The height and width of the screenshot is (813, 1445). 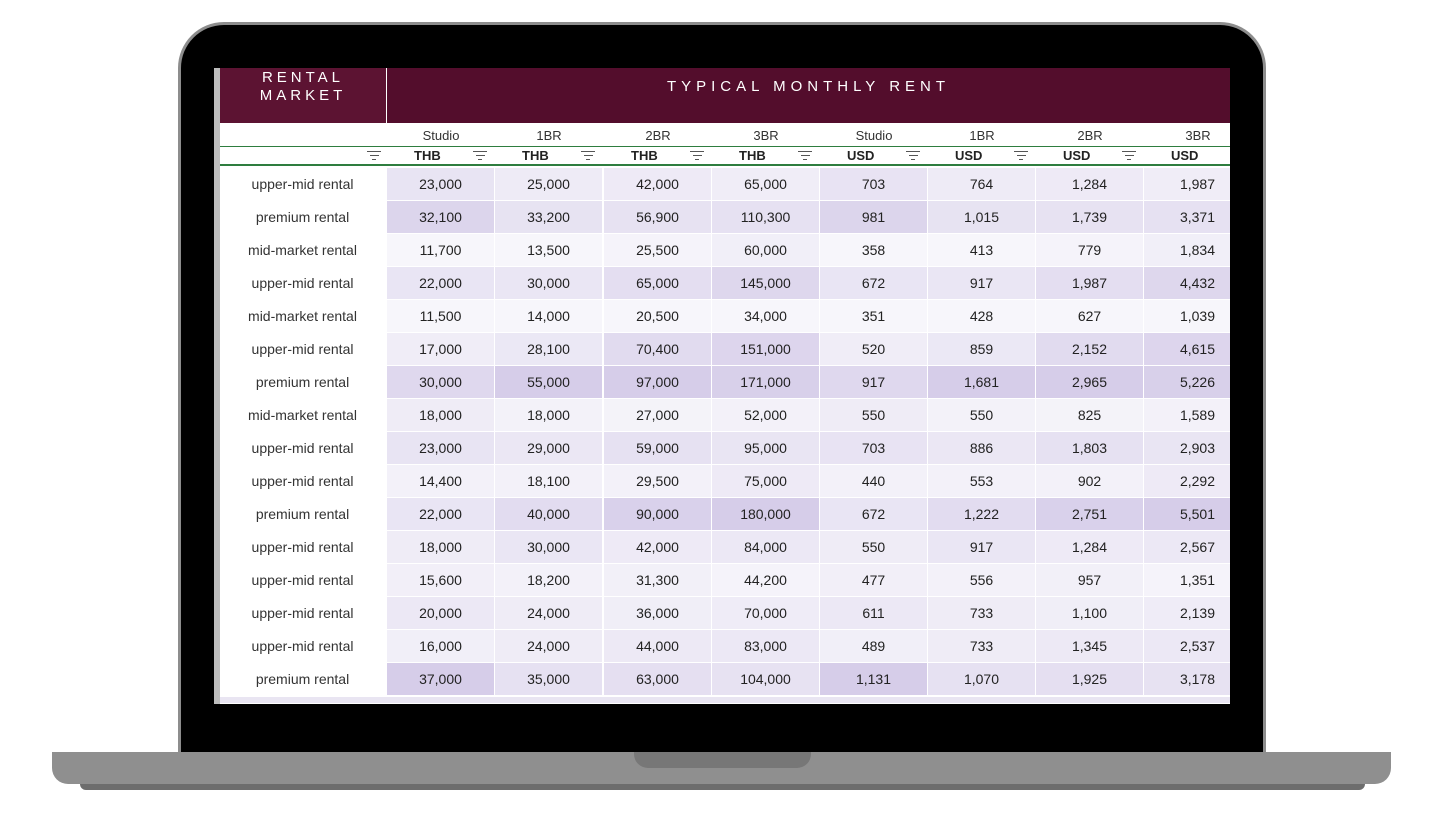 I want to click on table-cell: 83,000, so click(x=766, y=646).